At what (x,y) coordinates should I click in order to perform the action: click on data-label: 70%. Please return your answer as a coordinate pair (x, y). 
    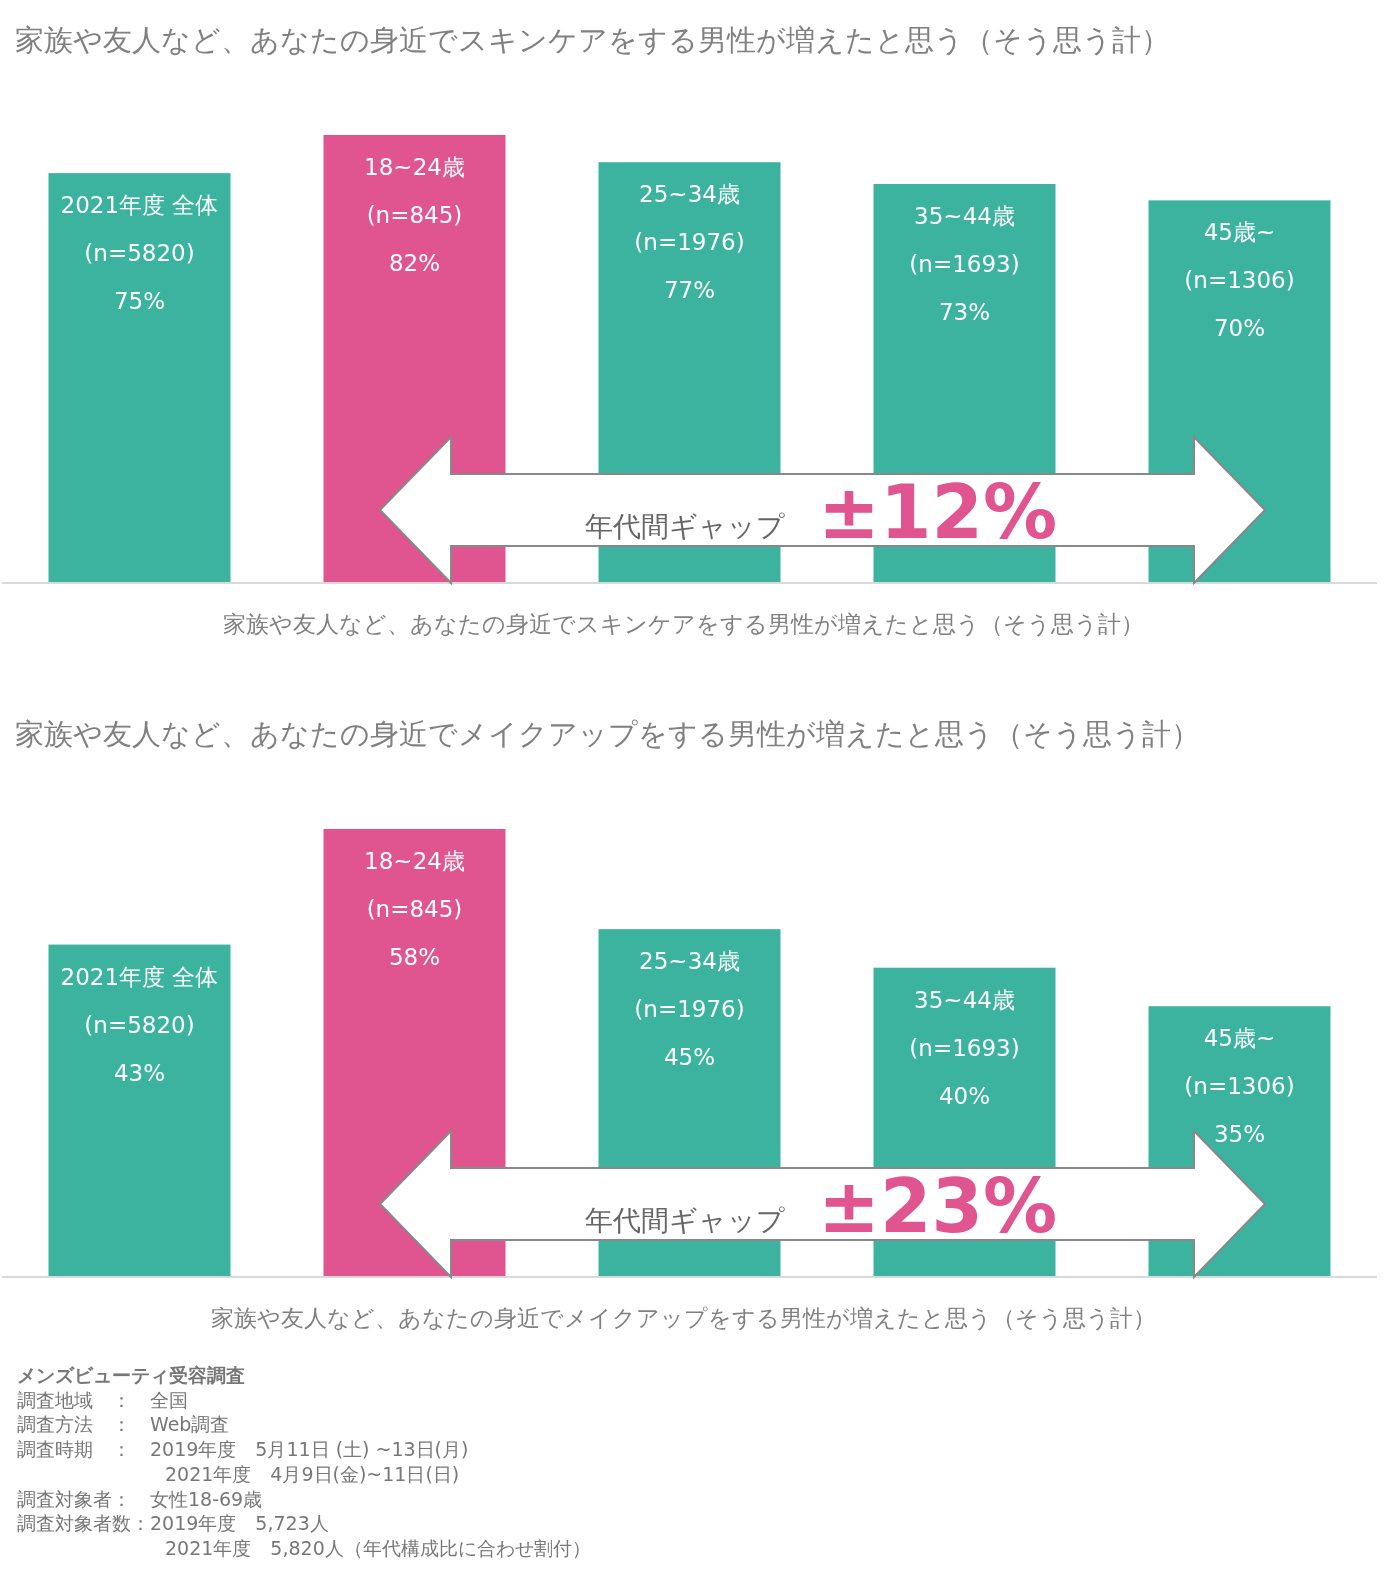
    Looking at the image, I should click on (1239, 328).